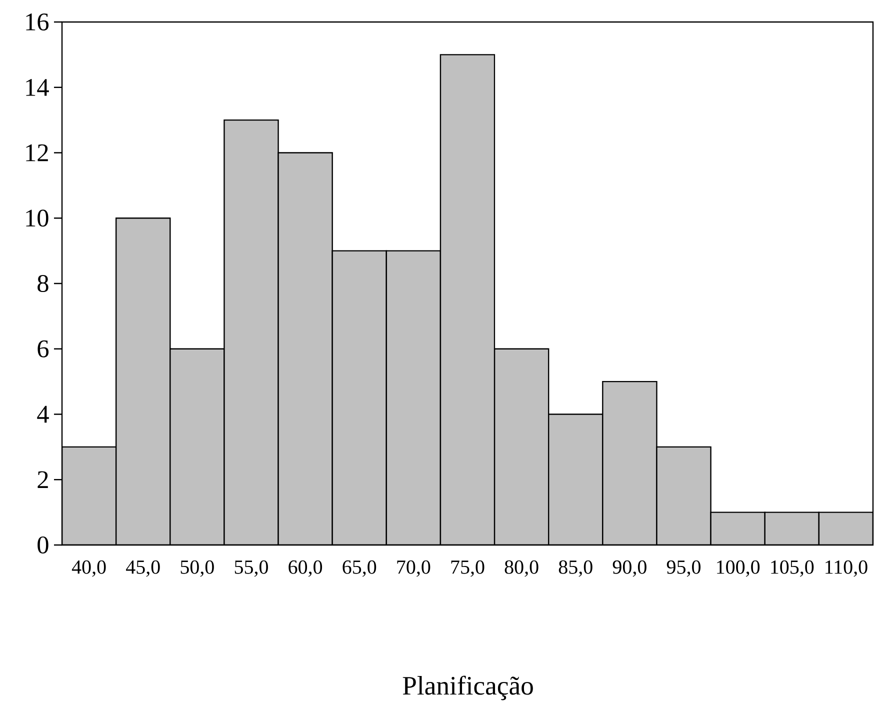 The image size is (883, 721). Describe the element at coordinates (37, 87) in the screenshot. I see `y-tick-label: 14` at that location.